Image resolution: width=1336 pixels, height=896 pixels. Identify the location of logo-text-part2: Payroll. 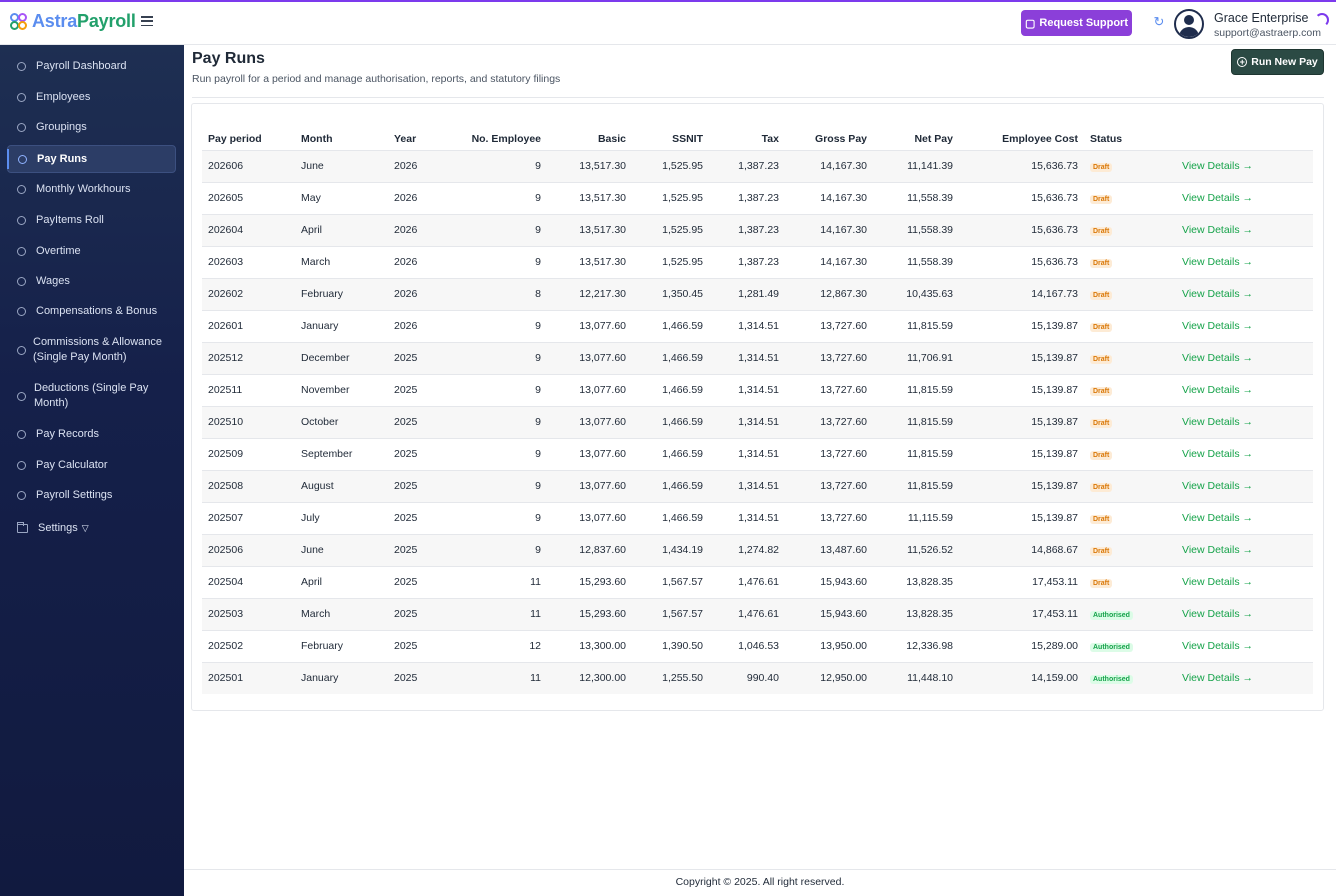
(106, 21).